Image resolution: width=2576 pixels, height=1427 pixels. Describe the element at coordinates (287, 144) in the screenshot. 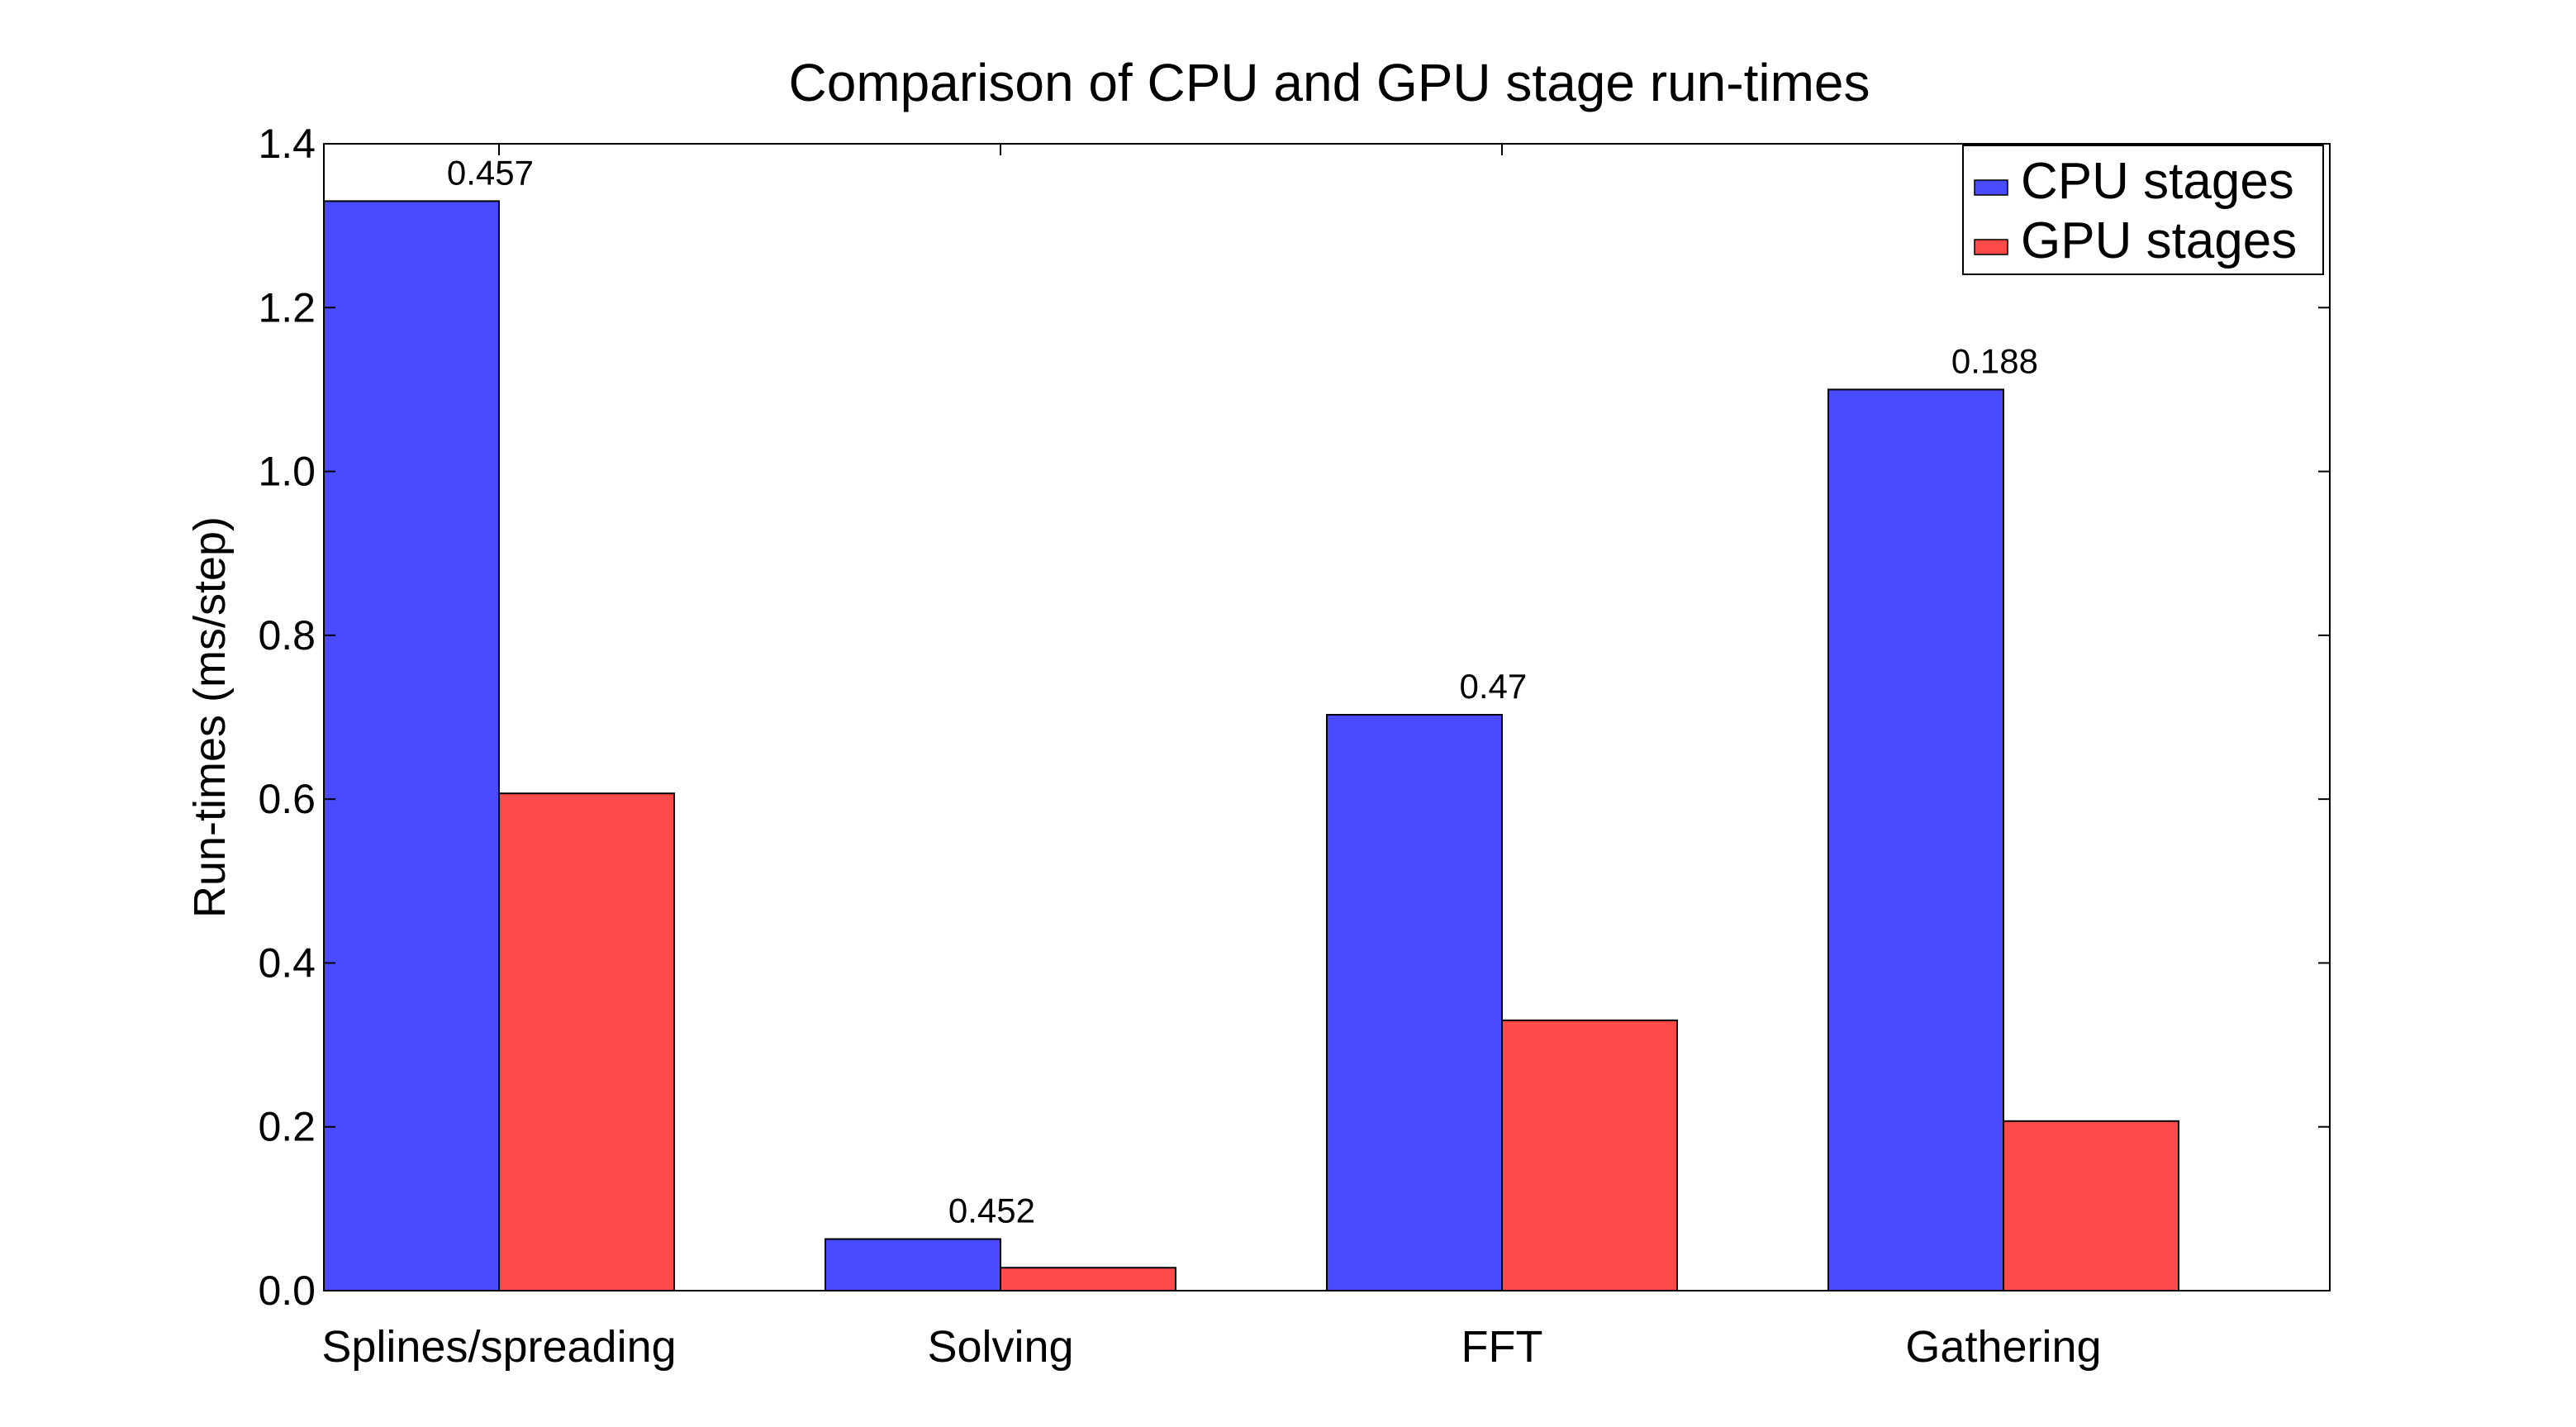

I see `y-tick-label: 1.4` at that location.